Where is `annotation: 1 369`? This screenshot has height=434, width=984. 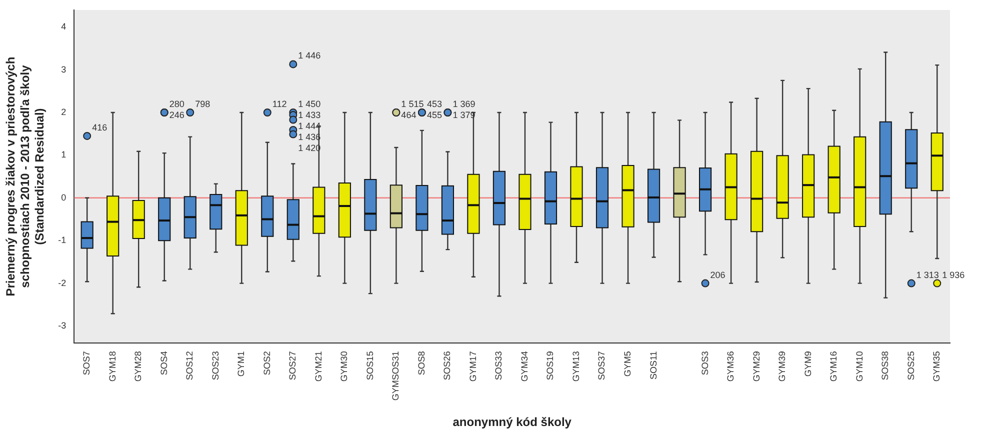
annotation: 1 369 is located at coordinates (464, 103).